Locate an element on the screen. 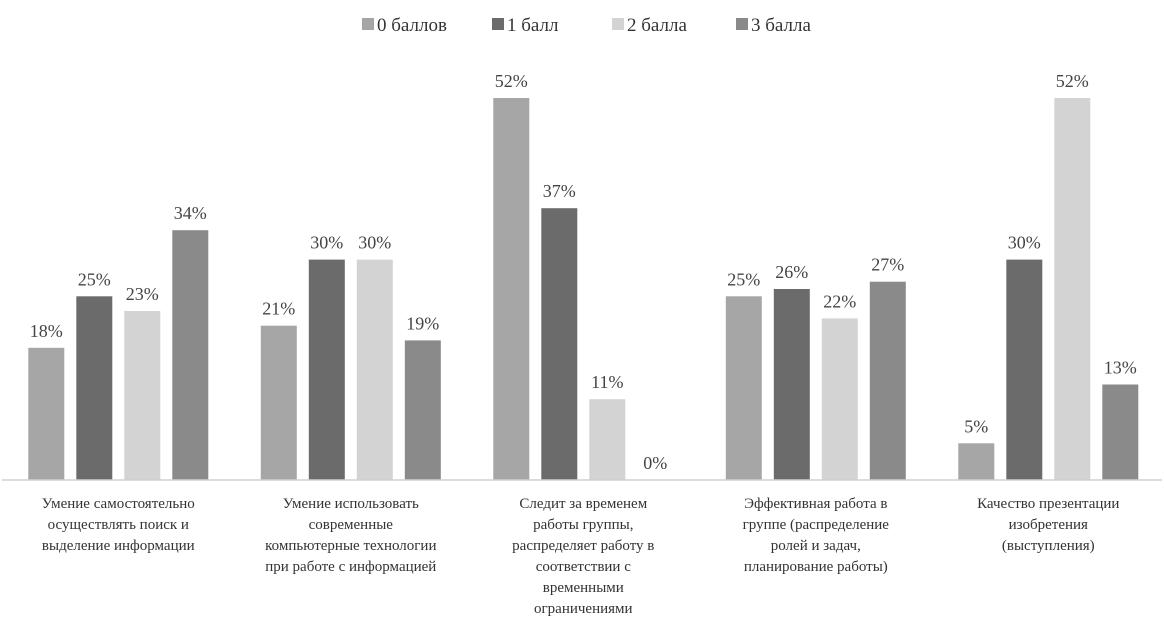 Image resolution: width=1164 pixels, height=638 pixels. data-label-3-2: 22% is located at coordinates (839, 301).